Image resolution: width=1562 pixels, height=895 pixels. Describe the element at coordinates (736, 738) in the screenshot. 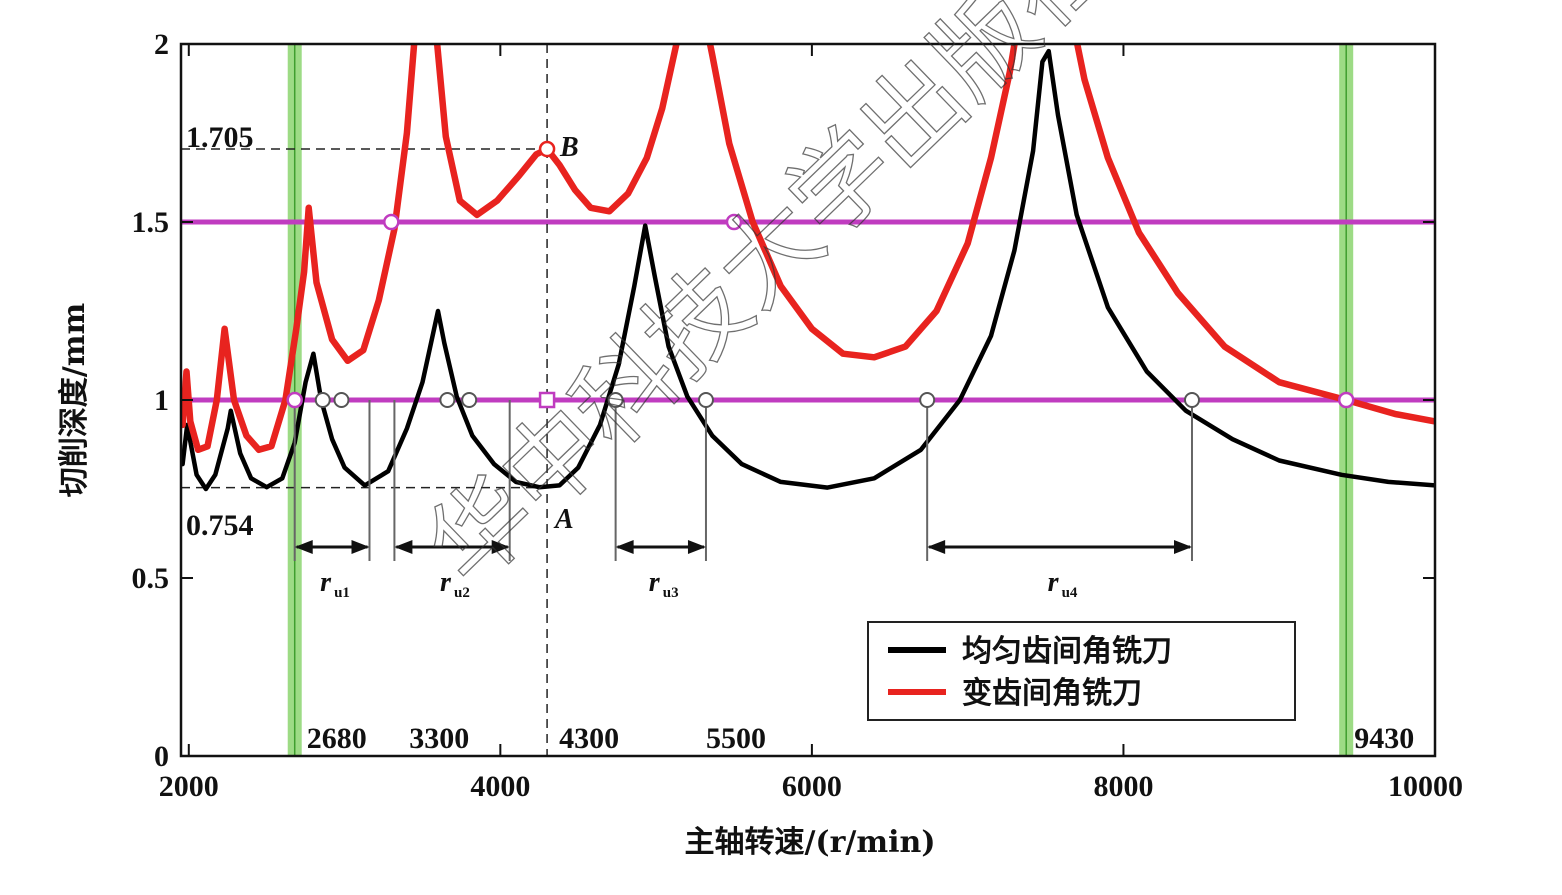

I see `x-annotation-3: 5500` at that location.